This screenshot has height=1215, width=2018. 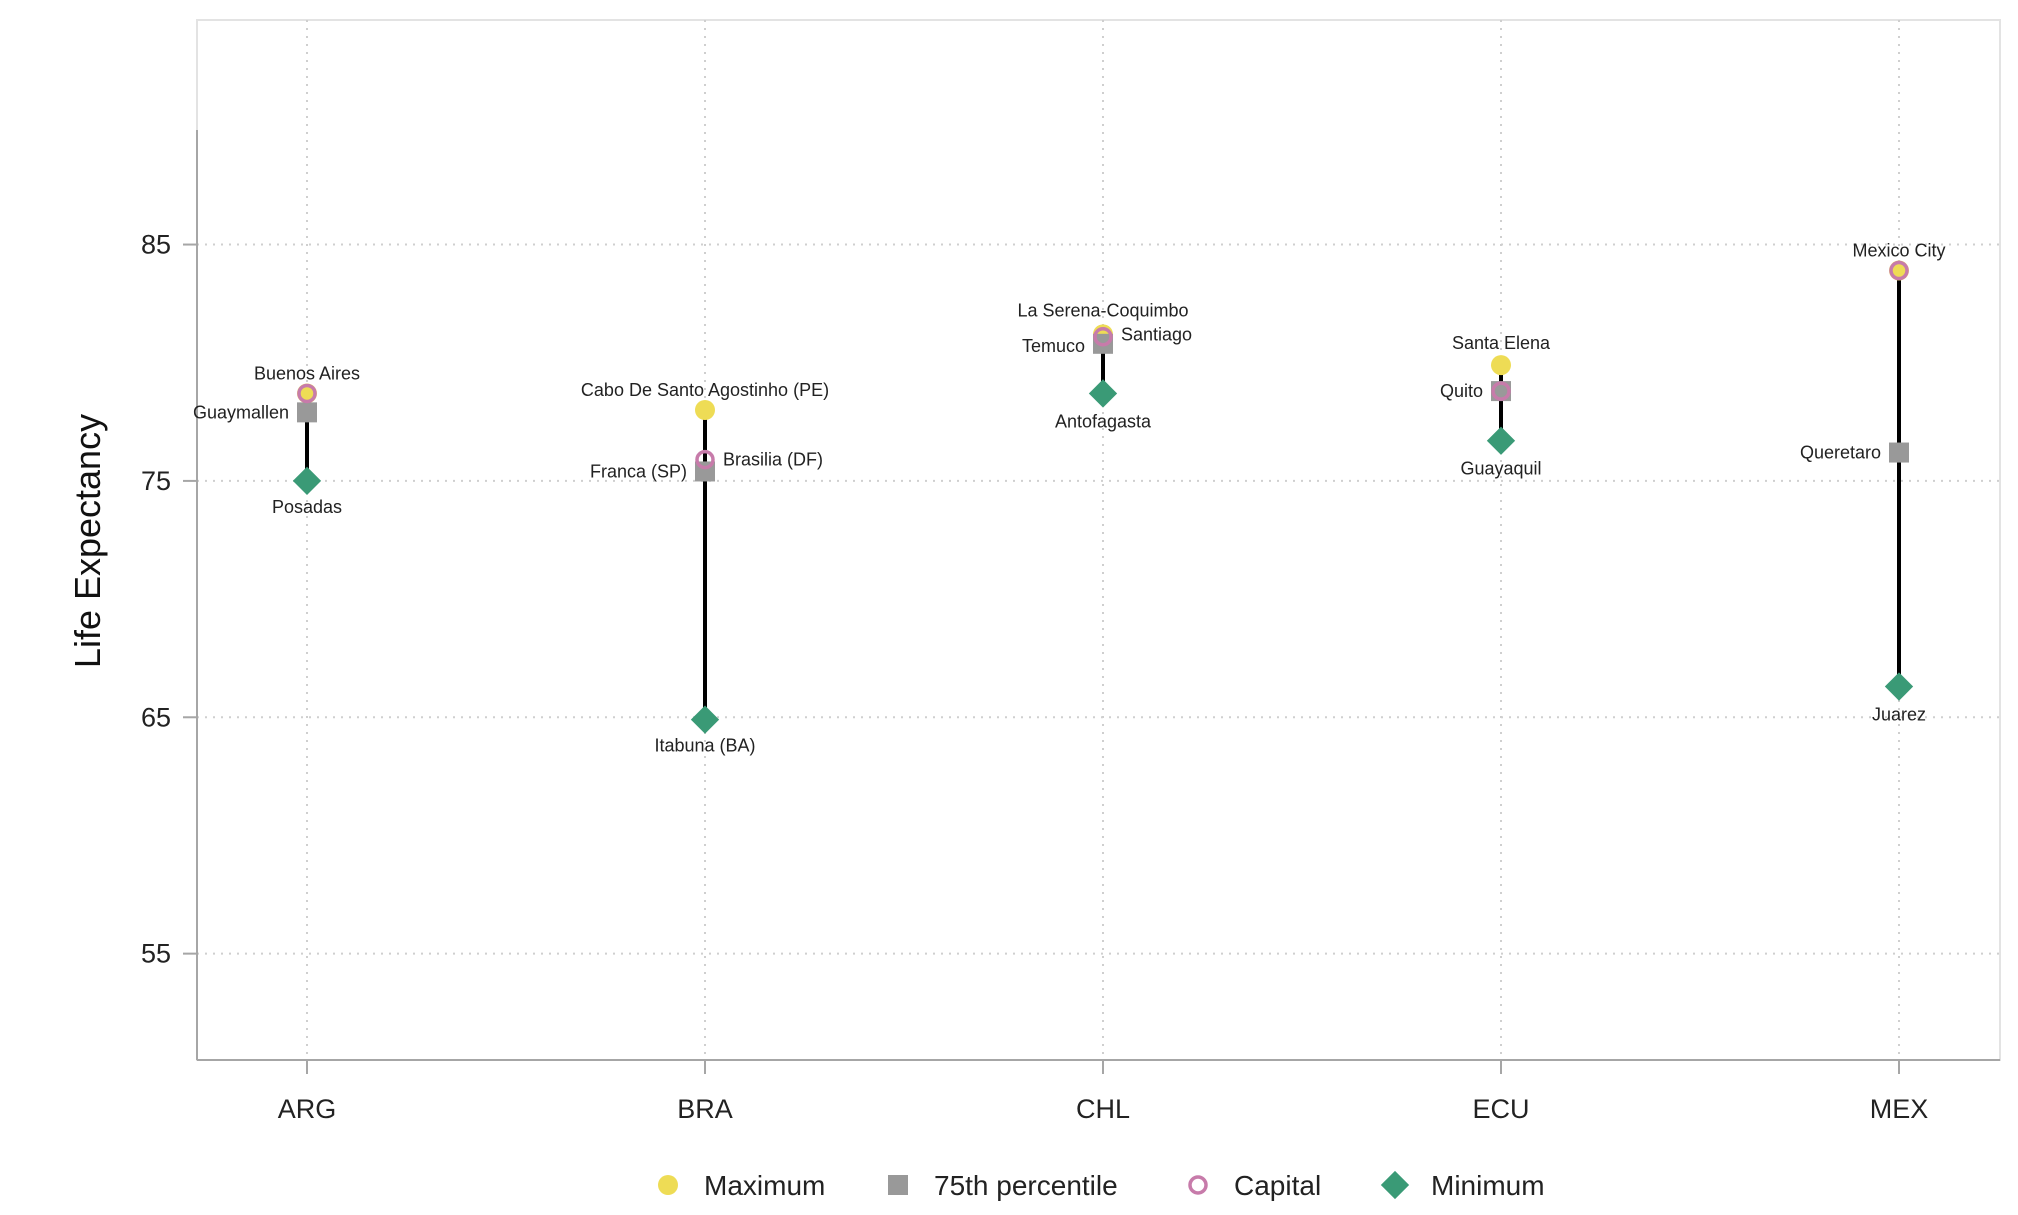 What do you see at coordinates (1461, 391) in the screenshot?
I see `p75-label-ecu: Quito` at bounding box center [1461, 391].